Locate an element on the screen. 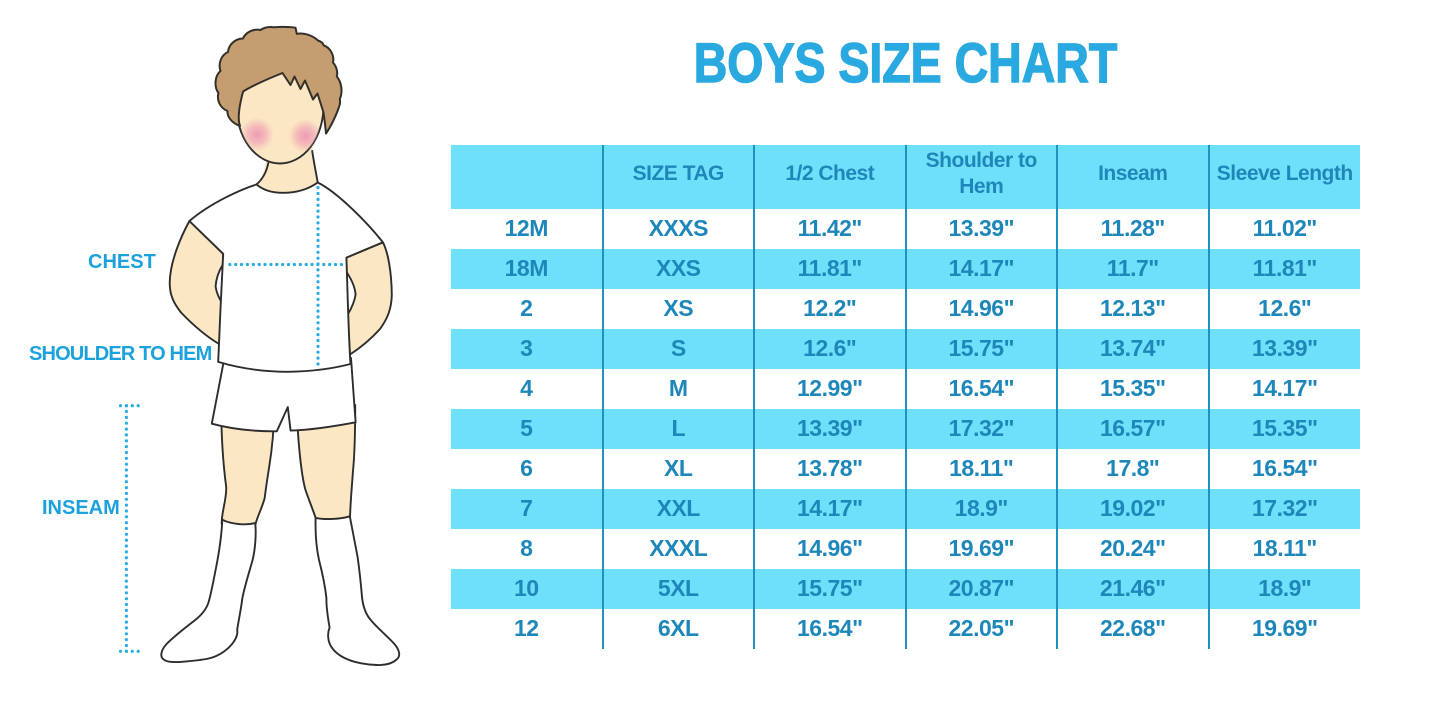  svg-text: SHOULDER TO HEM is located at coordinates (120, 354).